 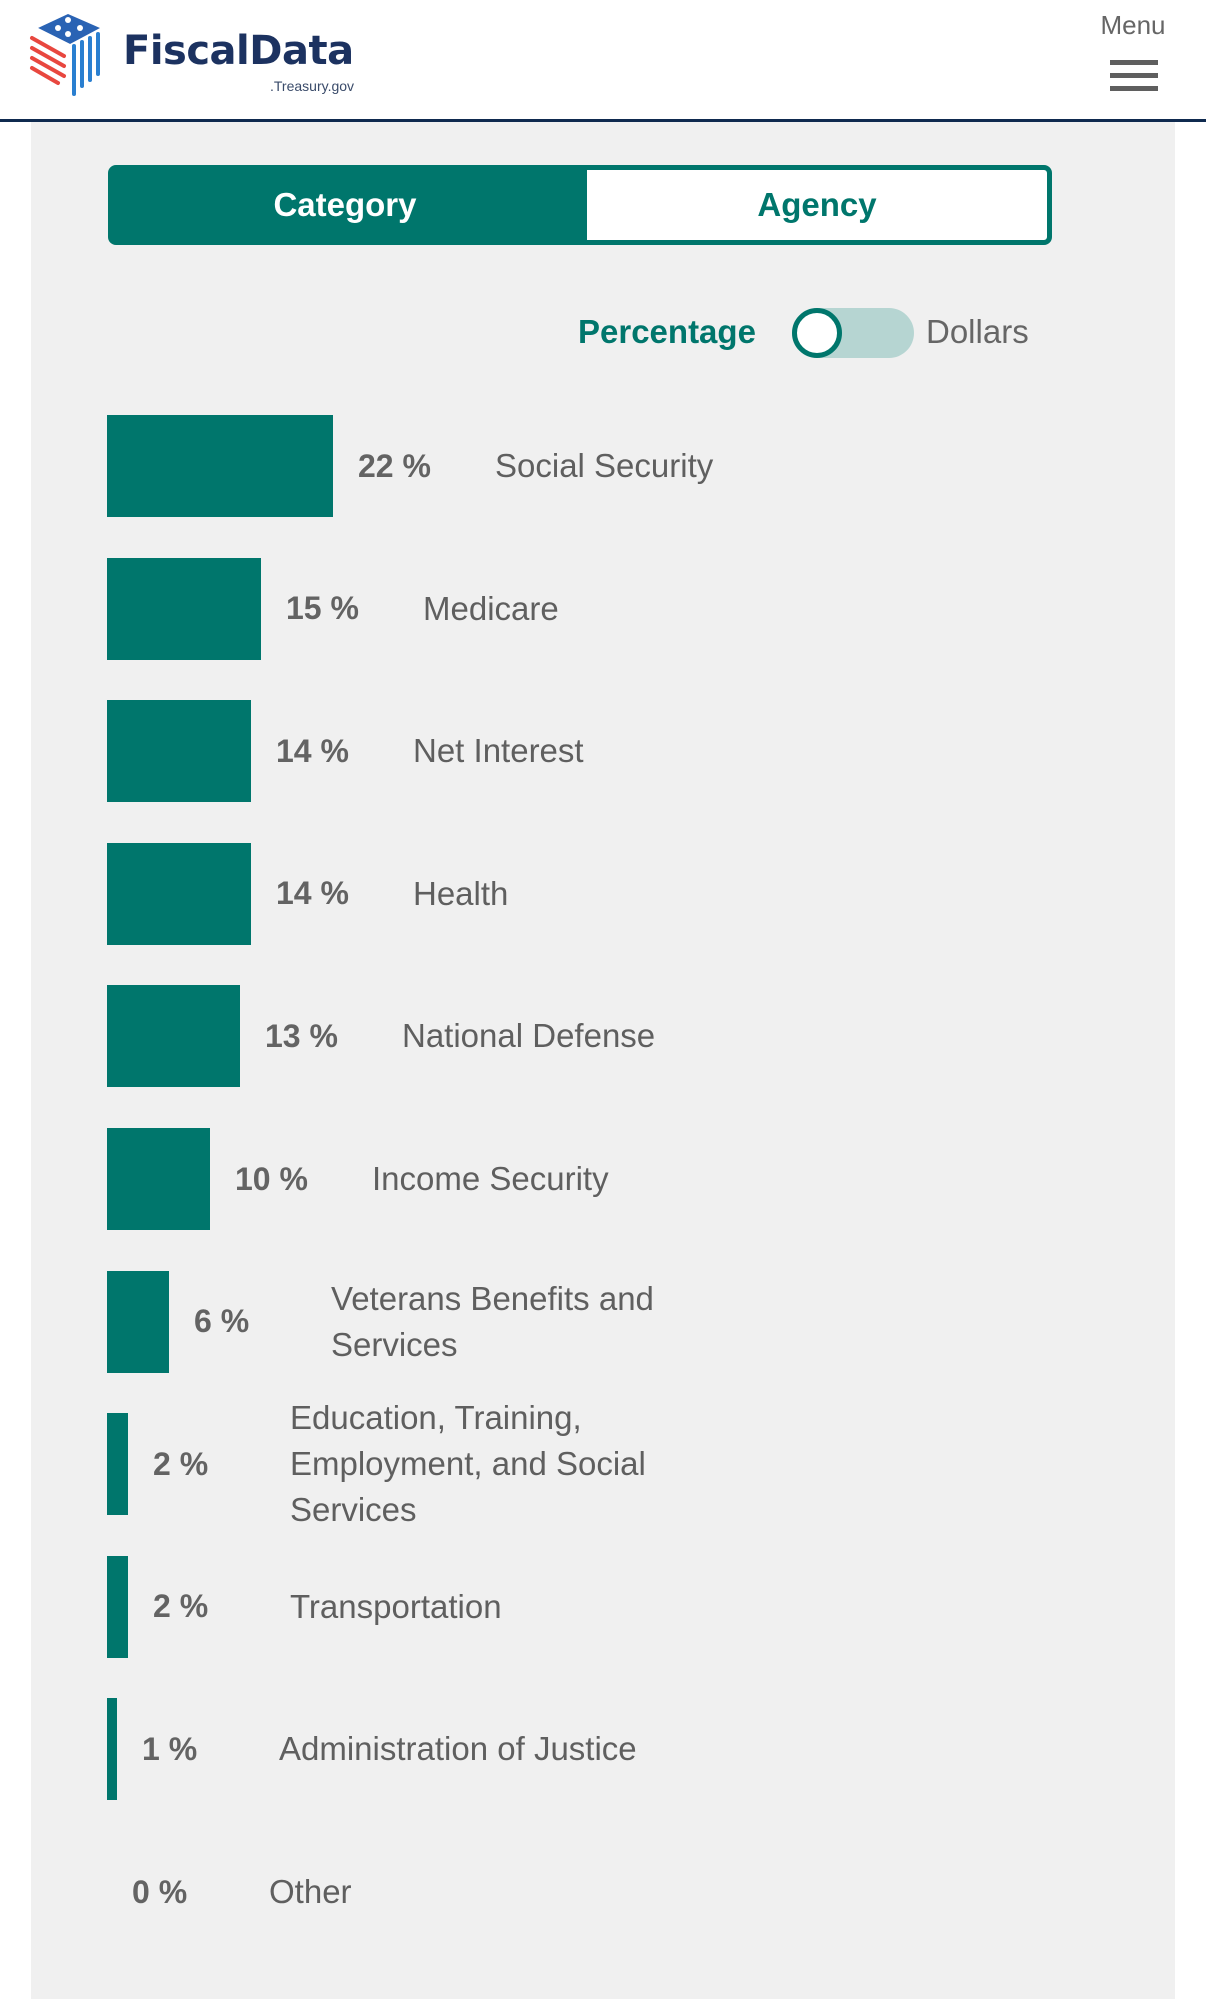 What do you see at coordinates (1133, 53) in the screenshot?
I see `menu-button: Menu` at bounding box center [1133, 53].